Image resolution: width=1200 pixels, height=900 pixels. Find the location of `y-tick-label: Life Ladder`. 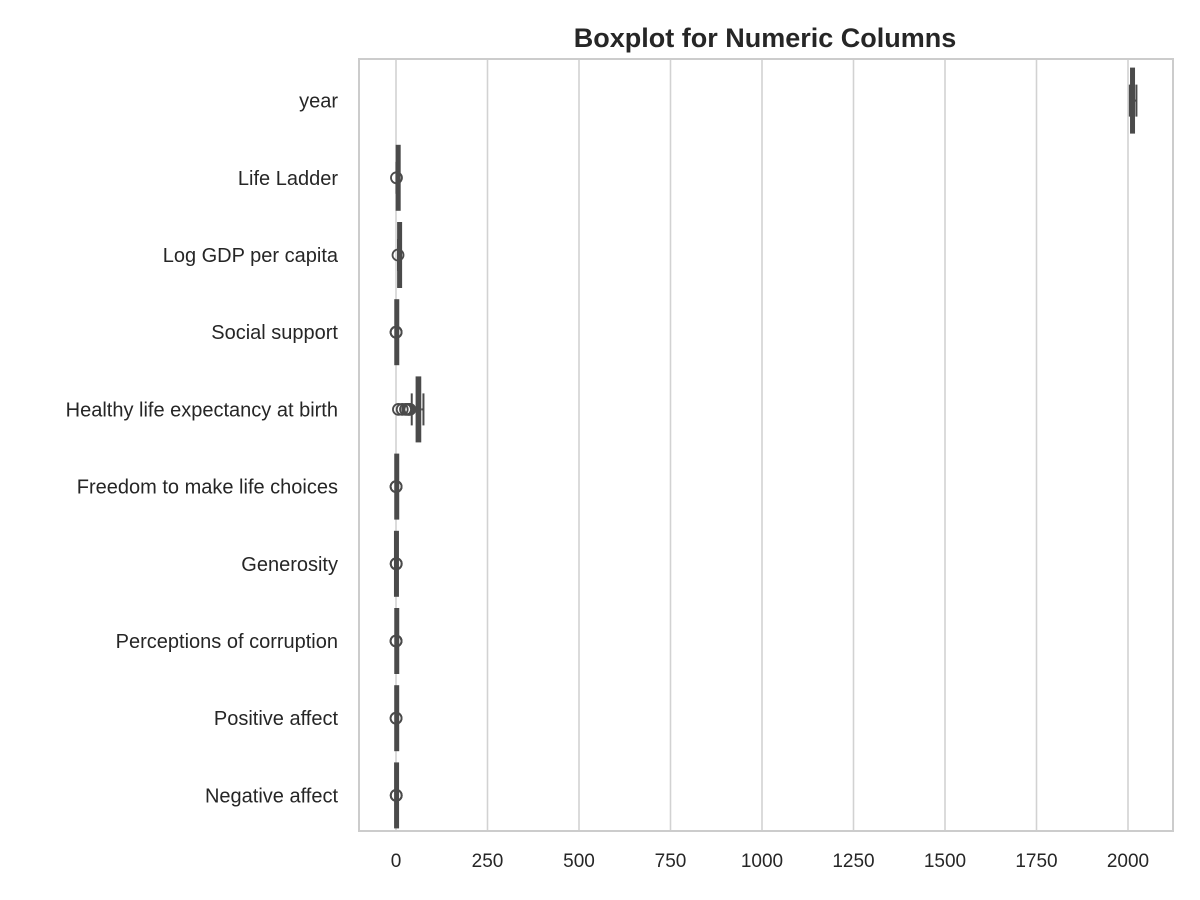

y-tick-label: Life Ladder is located at coordinates (288, 179).